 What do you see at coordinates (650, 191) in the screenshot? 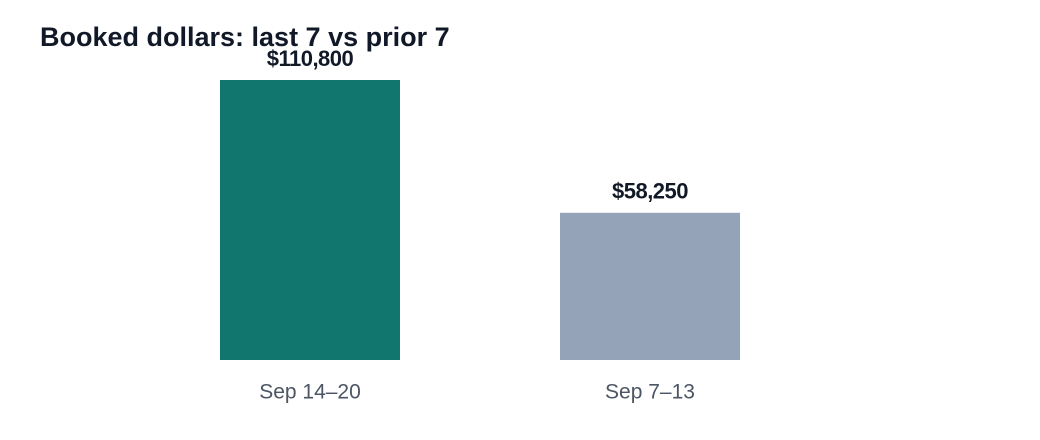
I see `value-label: $58,250` at bounding box center [650, 191].